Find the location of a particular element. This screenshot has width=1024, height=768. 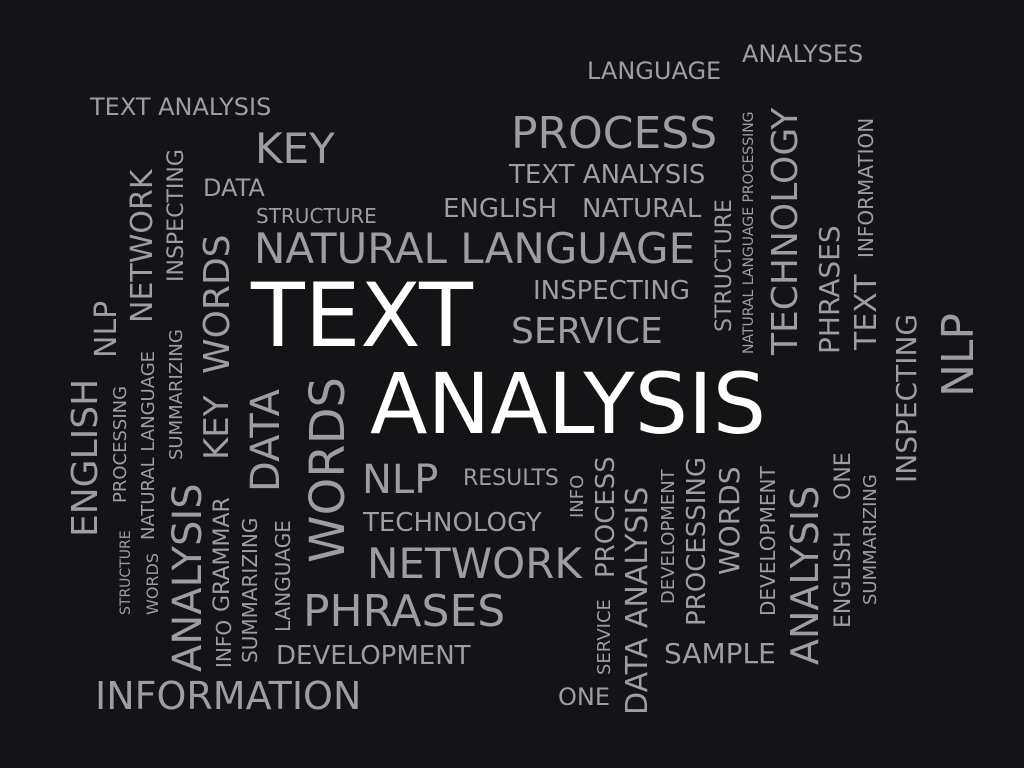

word-grammar-vertical: GRAMMAR is located at coordinates (222, 554).